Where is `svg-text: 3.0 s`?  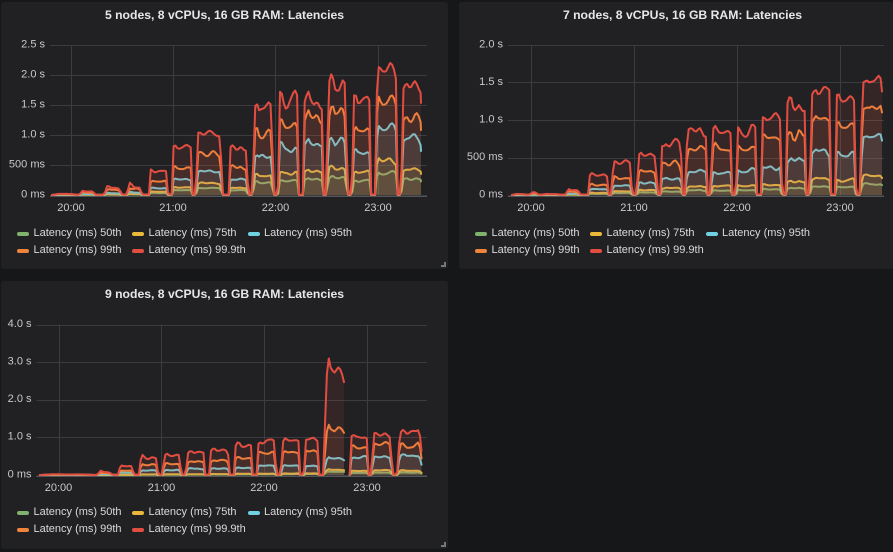
svg-text: 3.0 s is located at coordinates (20, 362).